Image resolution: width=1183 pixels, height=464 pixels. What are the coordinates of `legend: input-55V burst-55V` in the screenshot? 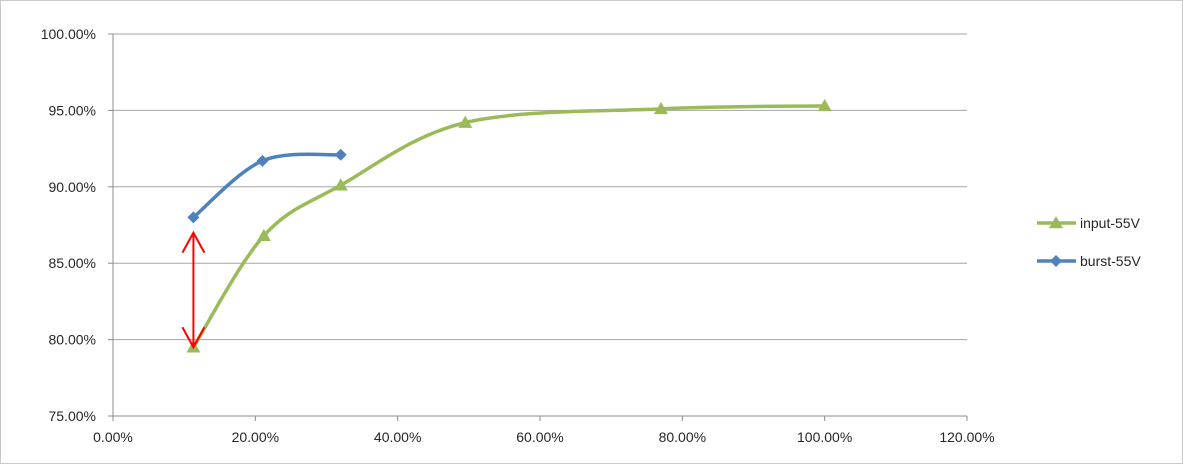 It's located at (1089, 242).